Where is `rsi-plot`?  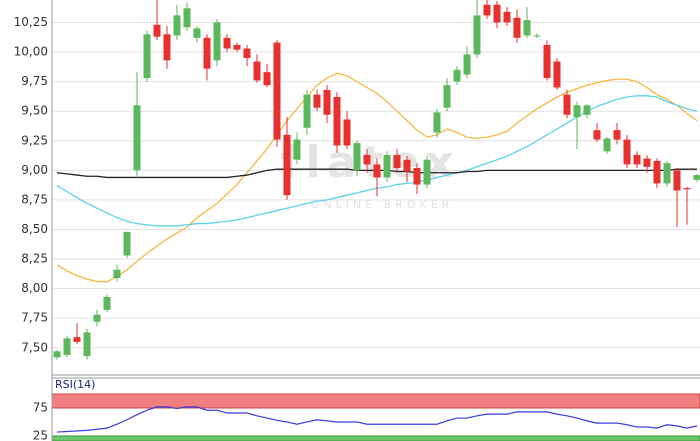 rsi-plot is located at coordinates (376, 417).